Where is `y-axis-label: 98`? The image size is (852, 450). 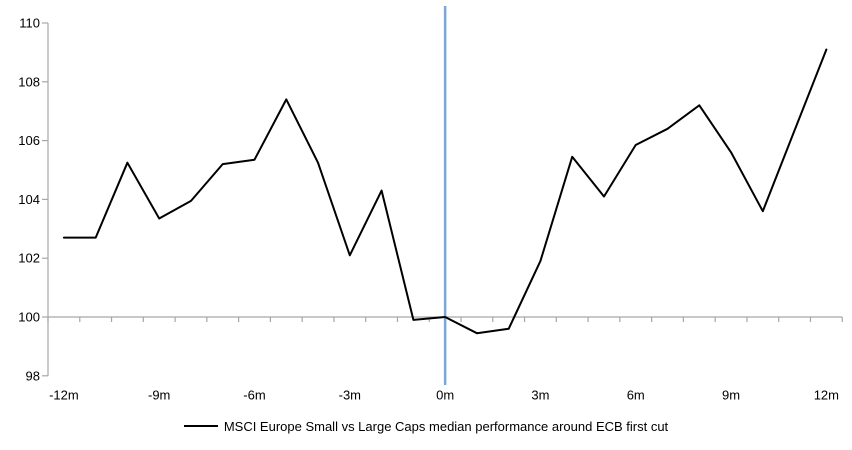
y-axis-label: 98 is located at coordinates (33, 375).